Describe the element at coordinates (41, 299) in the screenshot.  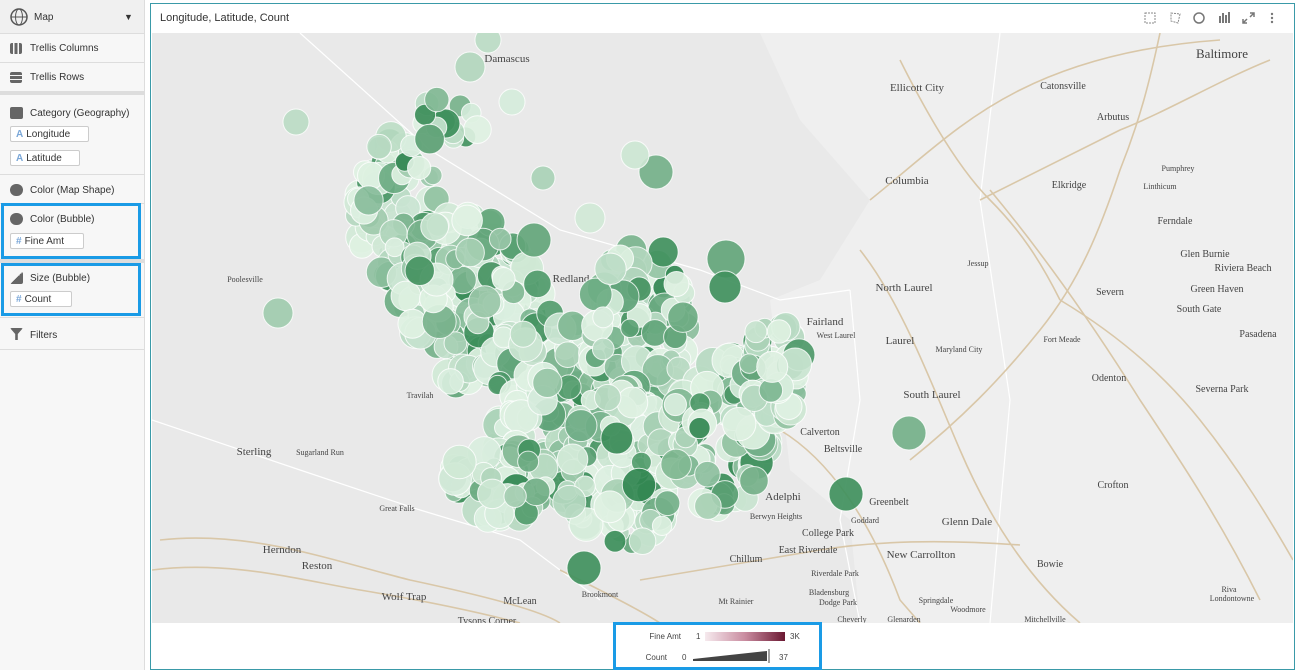
I see `field-chip: # Count` at that location.